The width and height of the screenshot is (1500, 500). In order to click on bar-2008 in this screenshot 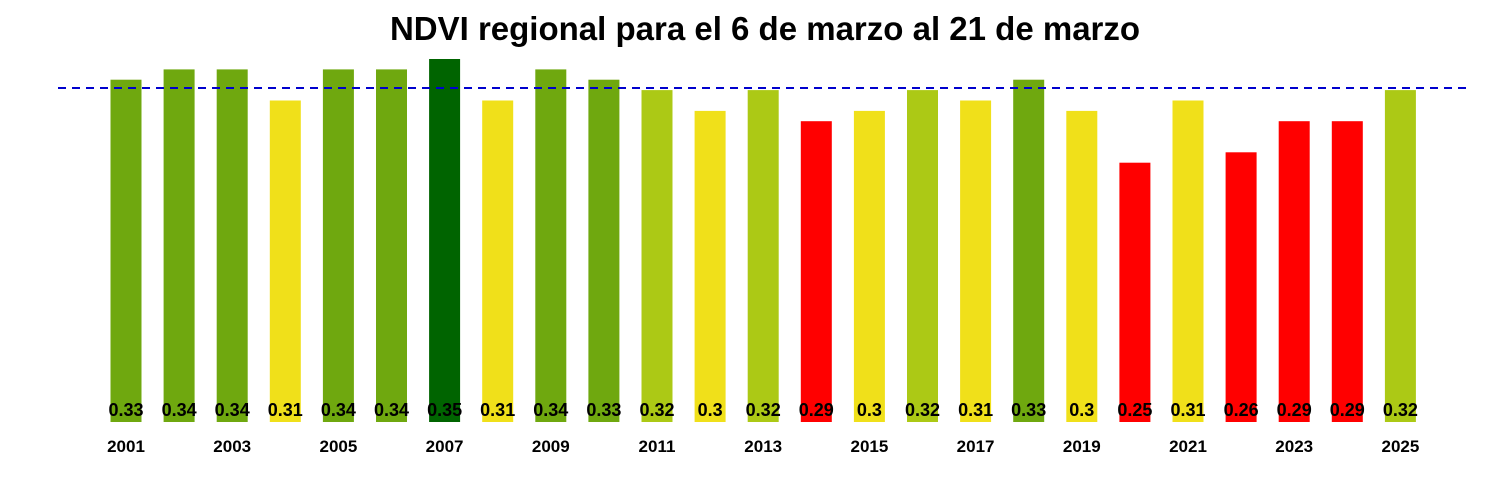, I will do `click(498, 261)`.